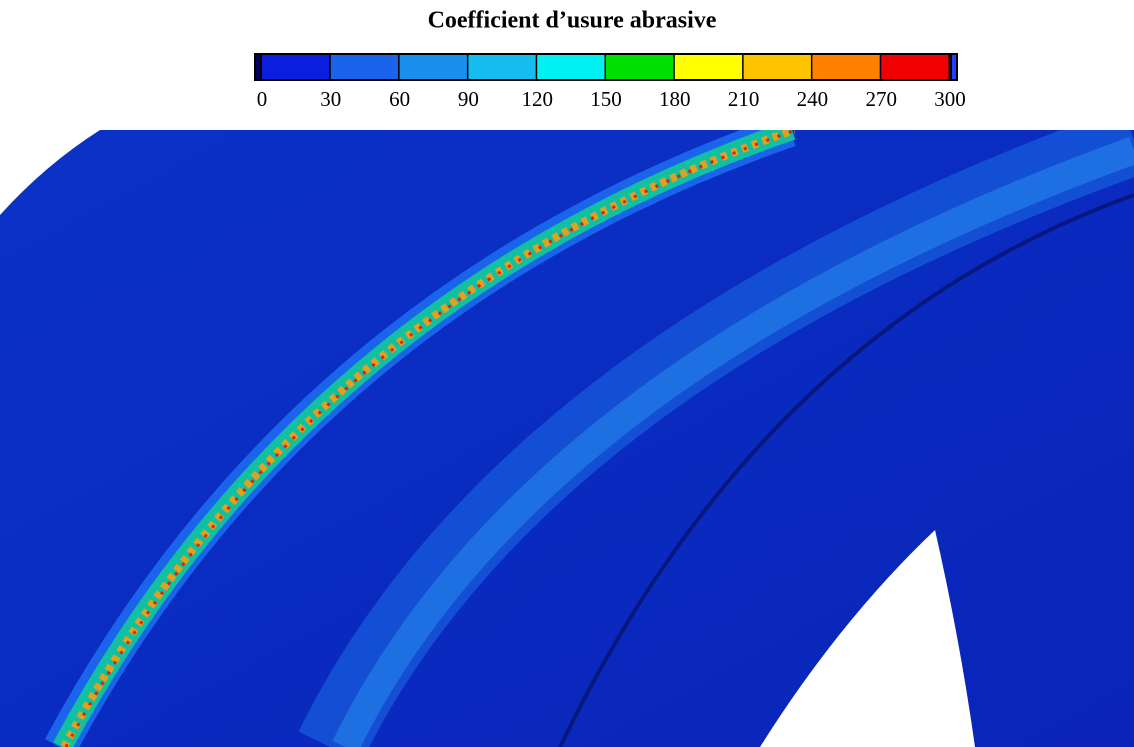  Describe the element at coordinates (954, 67) in the screenshot. I see `colorbar-over` at that location.